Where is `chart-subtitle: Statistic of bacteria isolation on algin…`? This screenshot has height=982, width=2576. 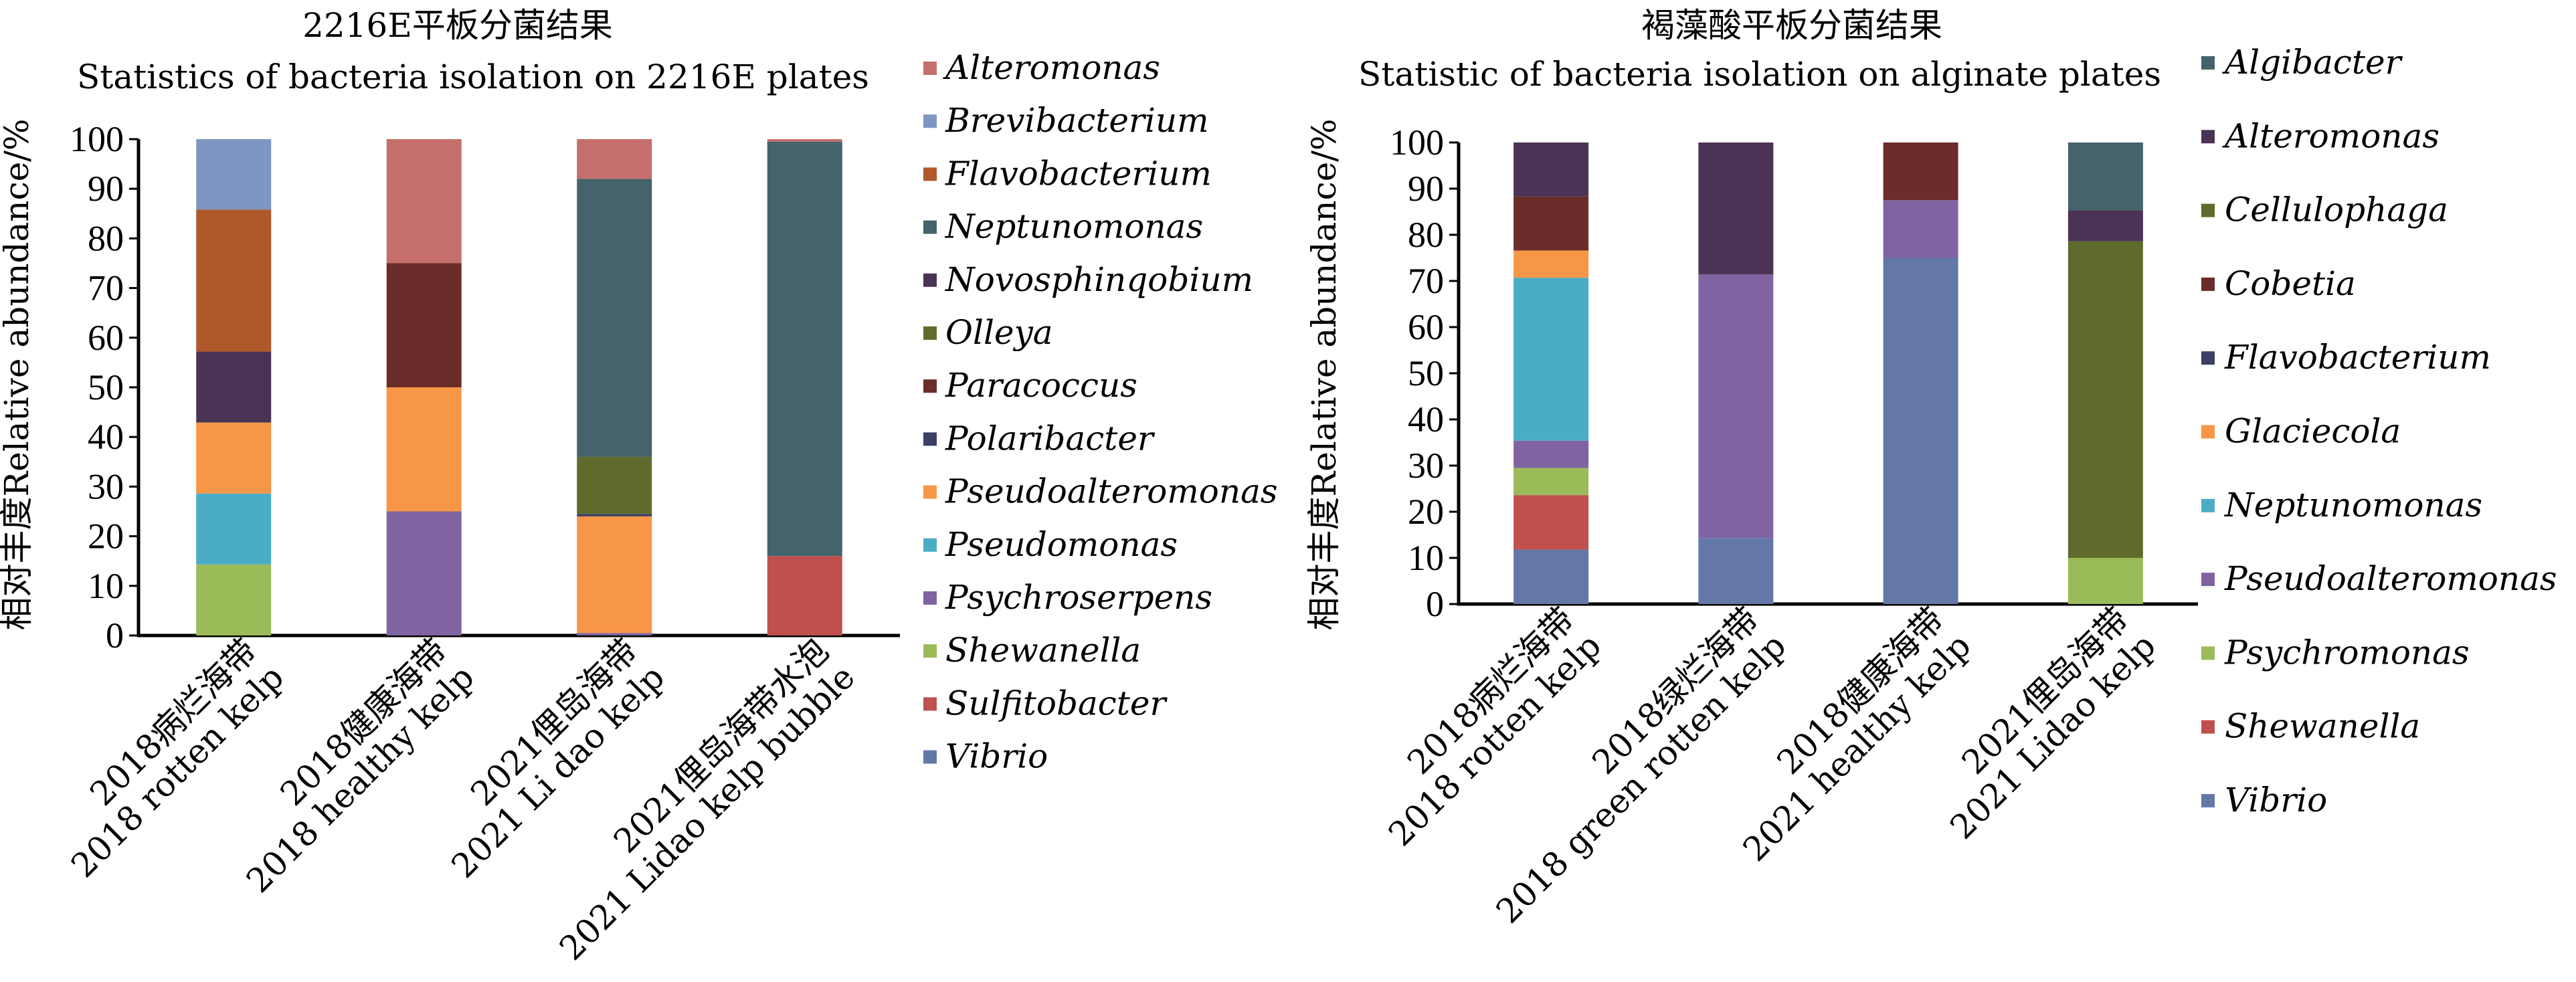
chart-subtitle: Statistic of bacteria isolation on algin… is located at coordinates (1759, 74).